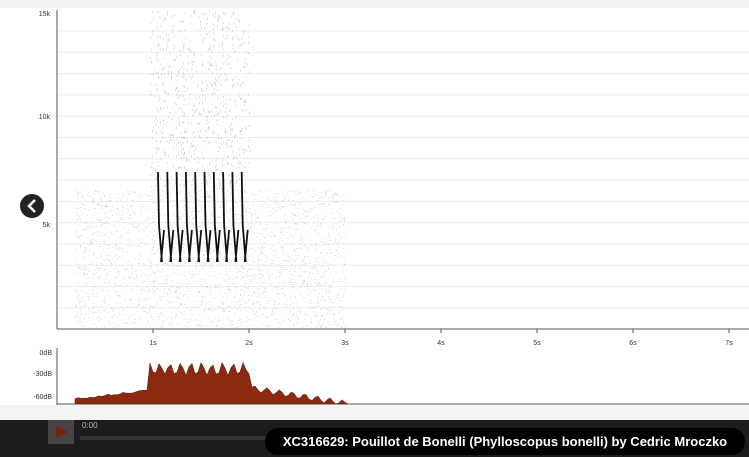  What do you see at coordinates (45, 14) in the screenshot?
I see `y-label: 15k` at bounding box center [45, 14].